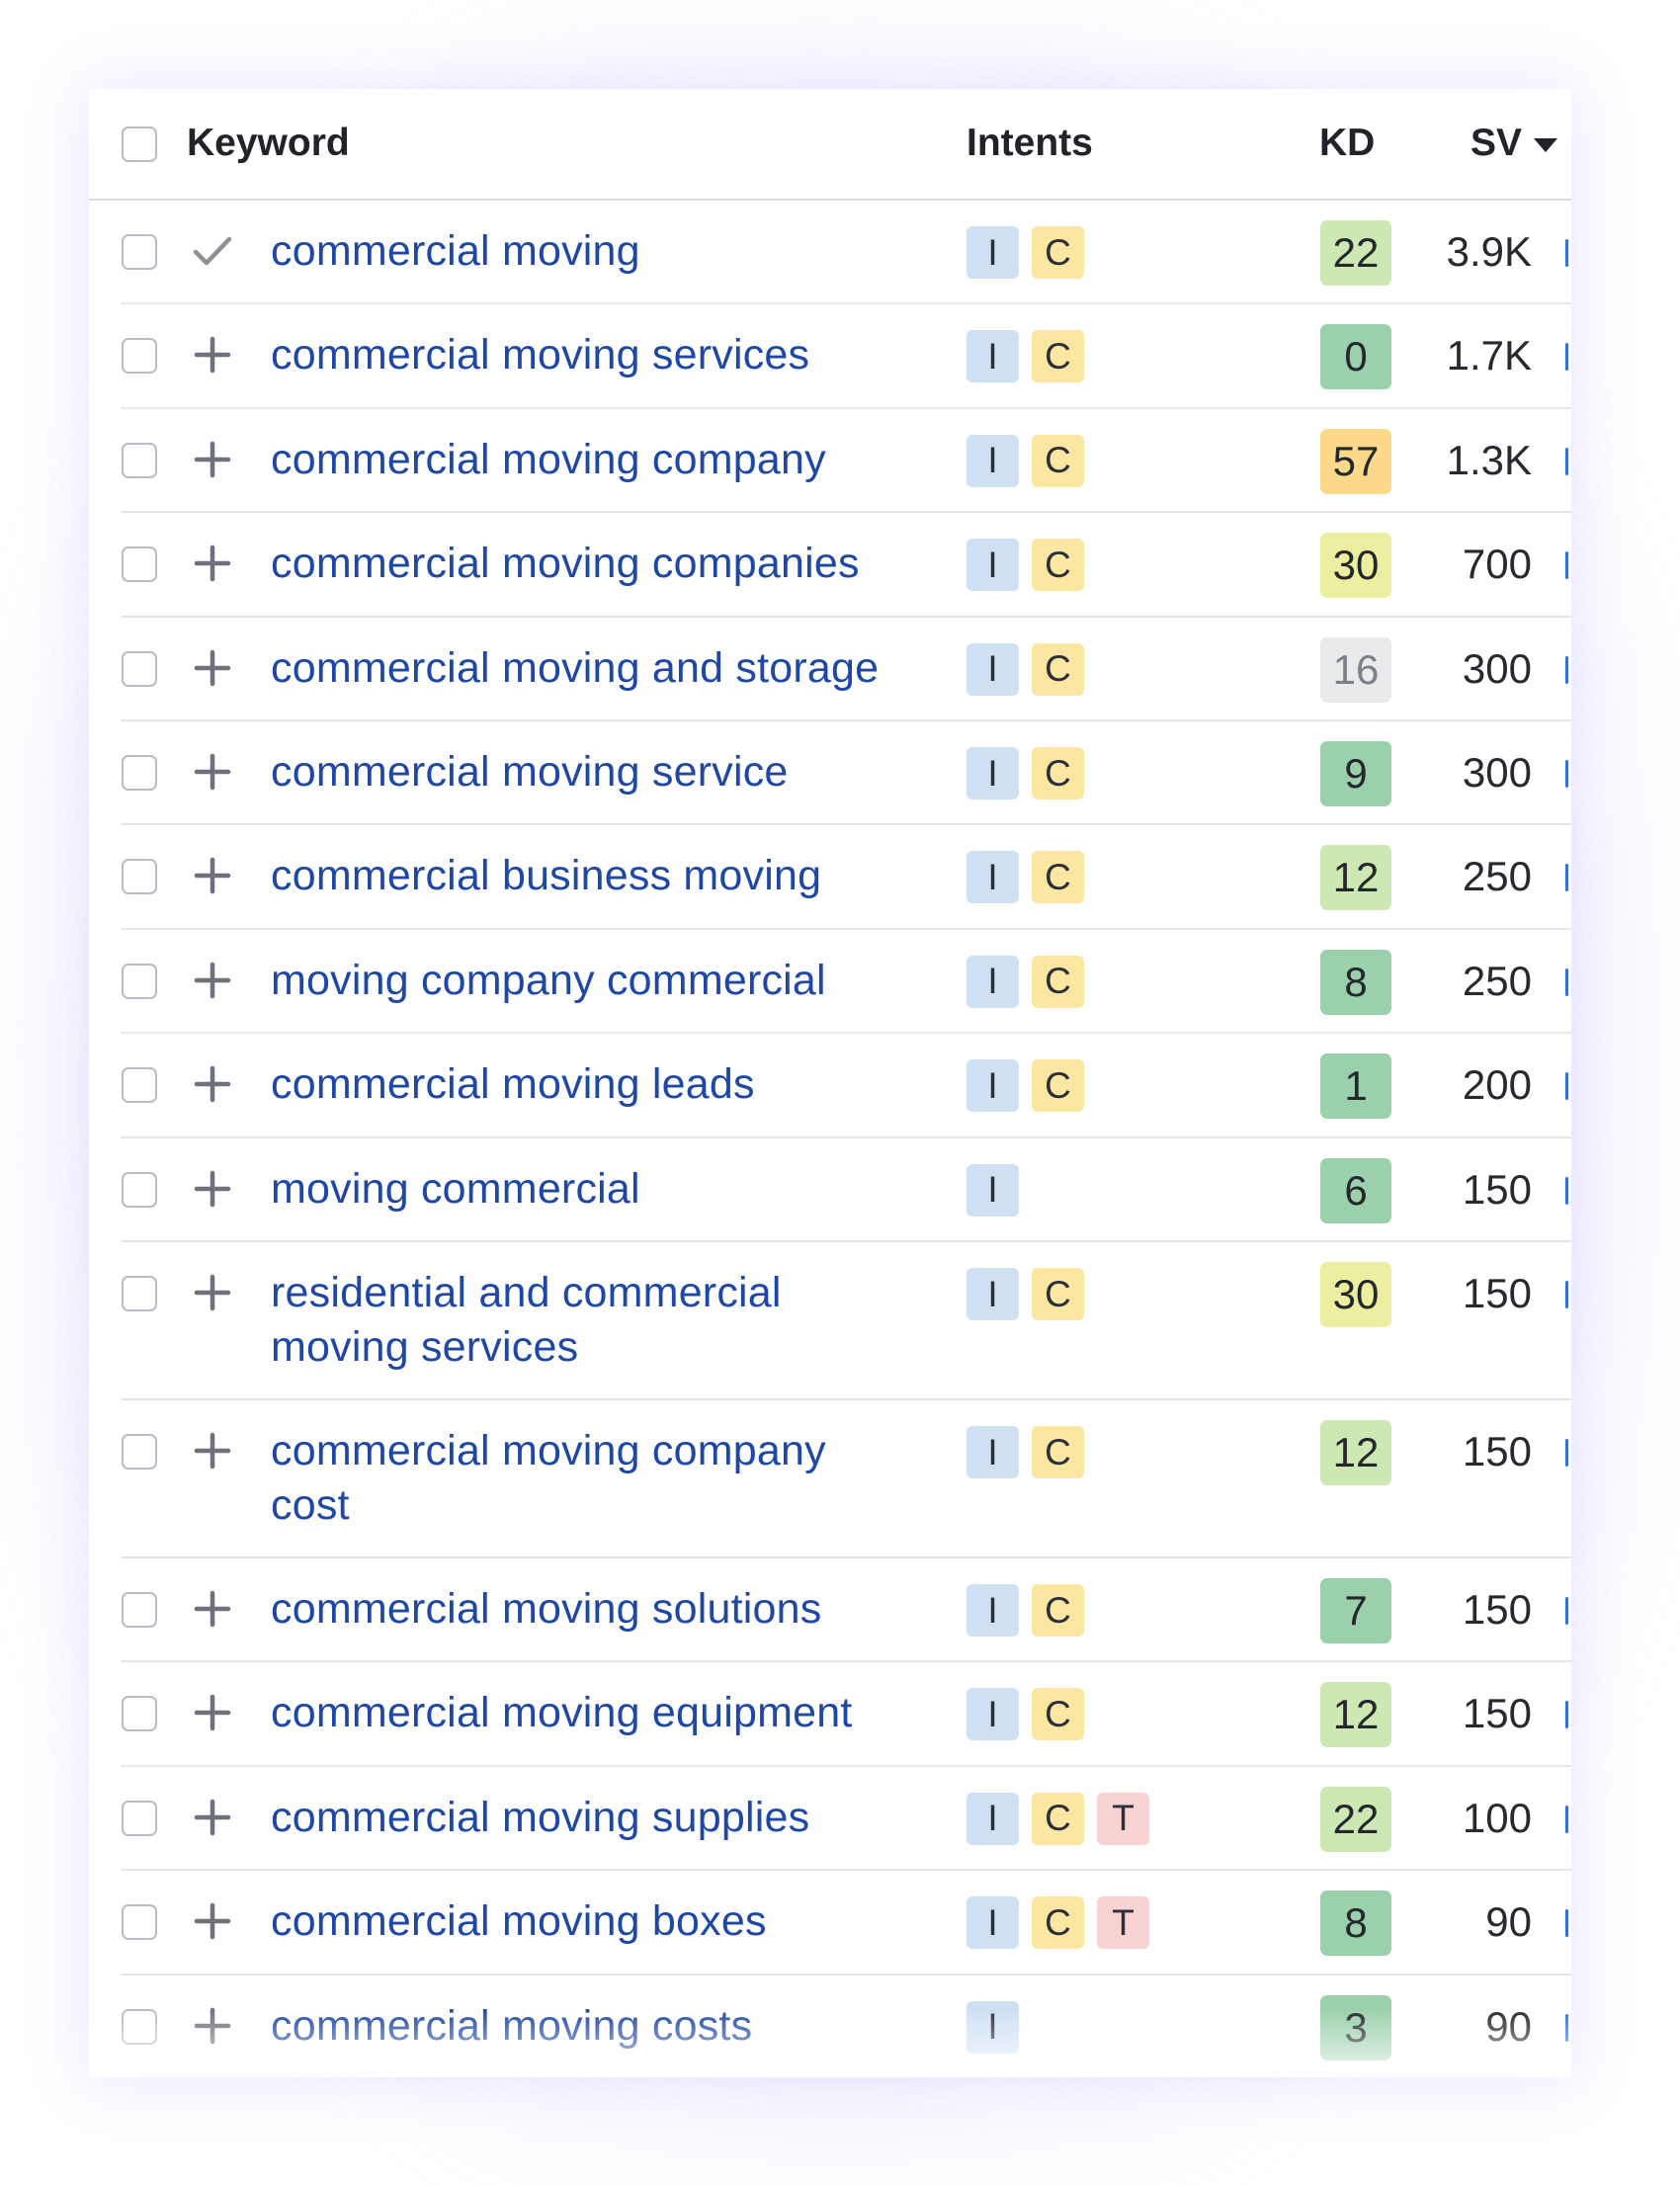 The height and width of the screenshot is (2186, 1680). What do you see at coordinates (530, 772) in the screenshot?
I see `keyword-link: commercial moving service` at bounding box center [530, 772].